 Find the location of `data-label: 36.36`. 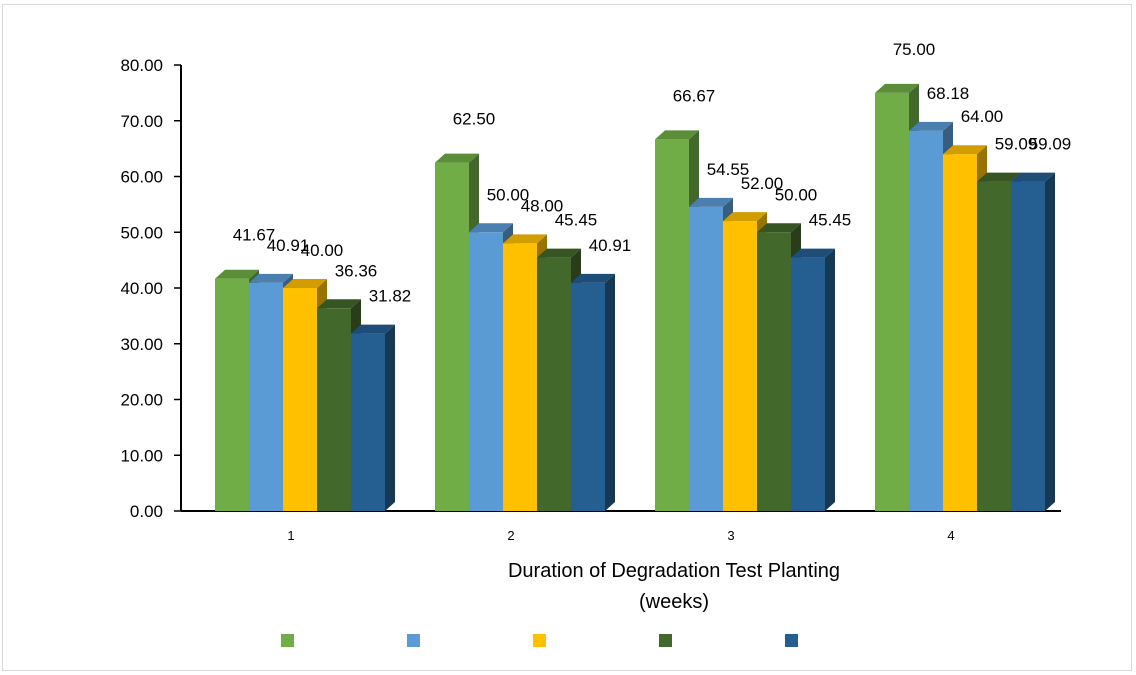

data-label: 36.36 is located at coordinates (356, 270).